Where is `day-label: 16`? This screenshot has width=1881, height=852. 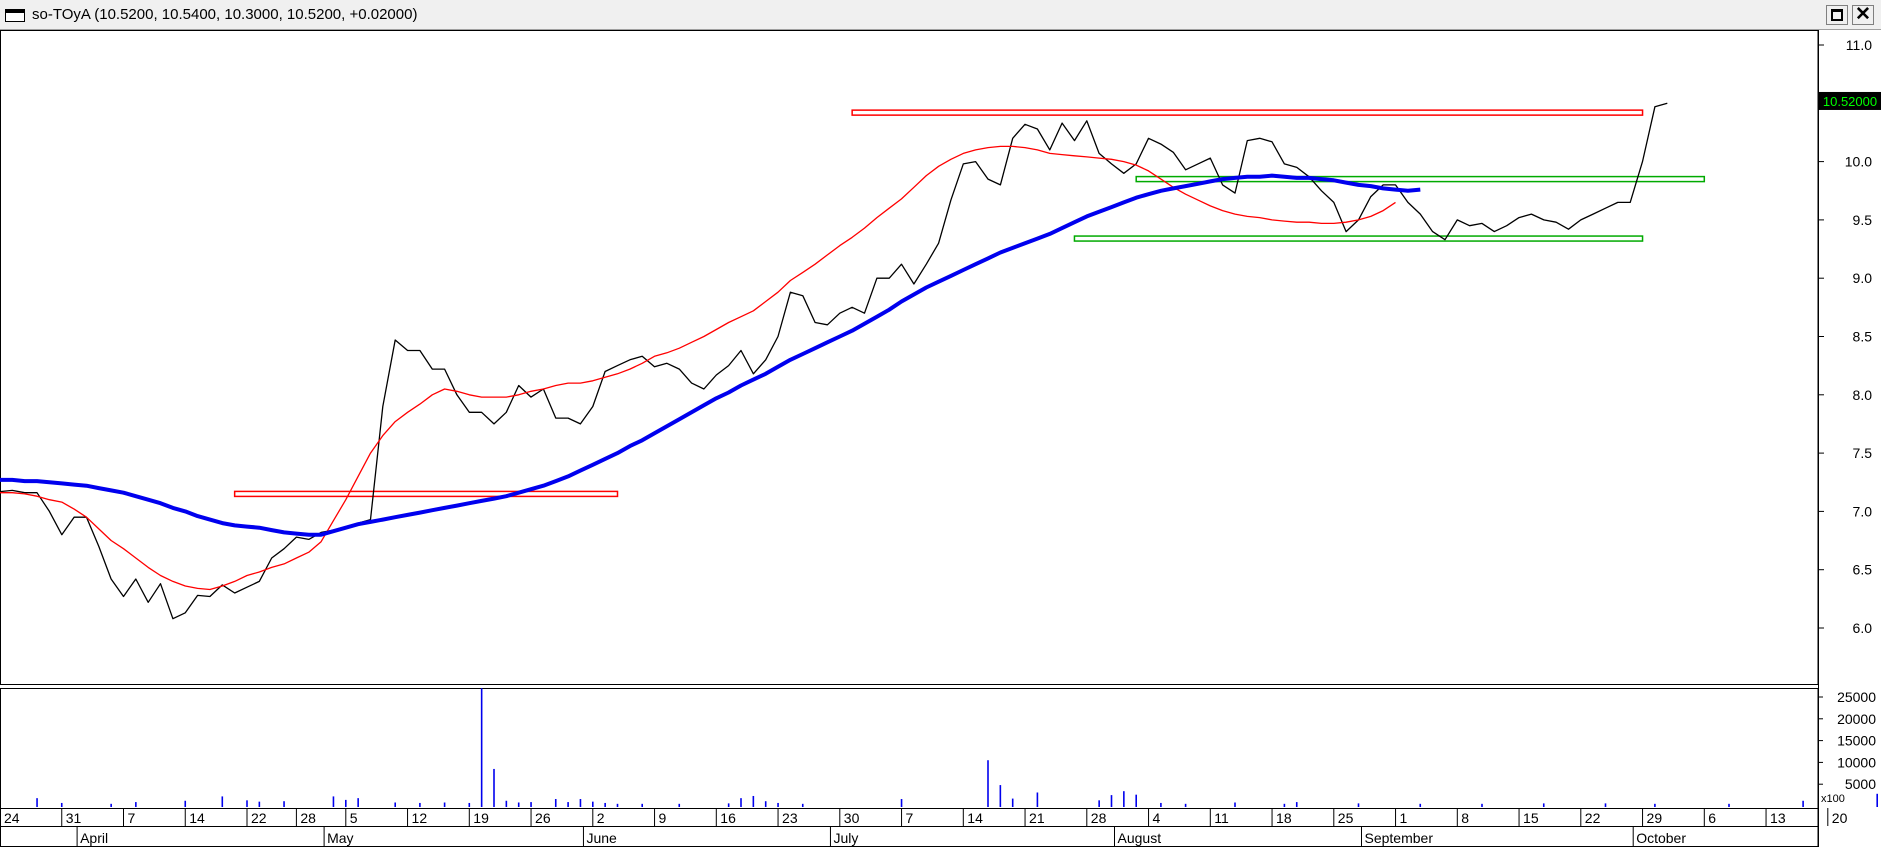
day-label: 16 is located at coordinates (728, 818).